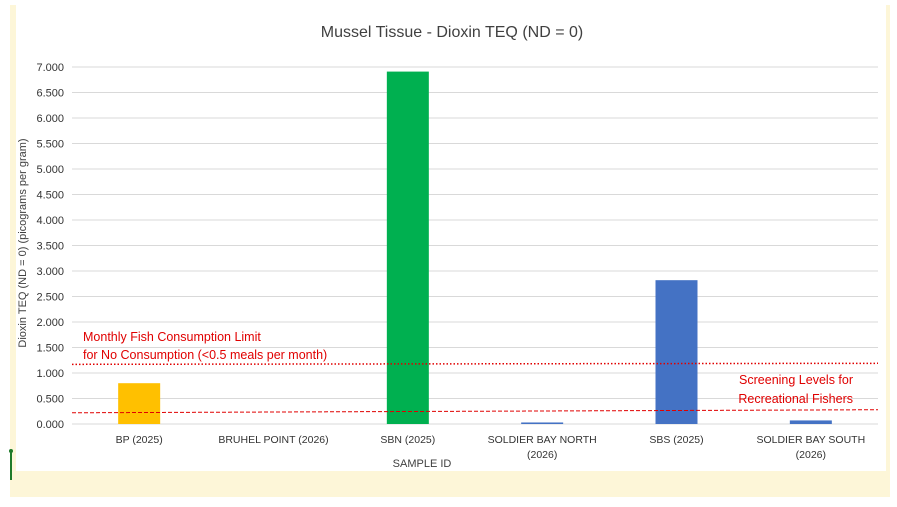 This screenshot has height=507, width=897. I want to click on x-tick-label: BP (2025), so click(139, 440).